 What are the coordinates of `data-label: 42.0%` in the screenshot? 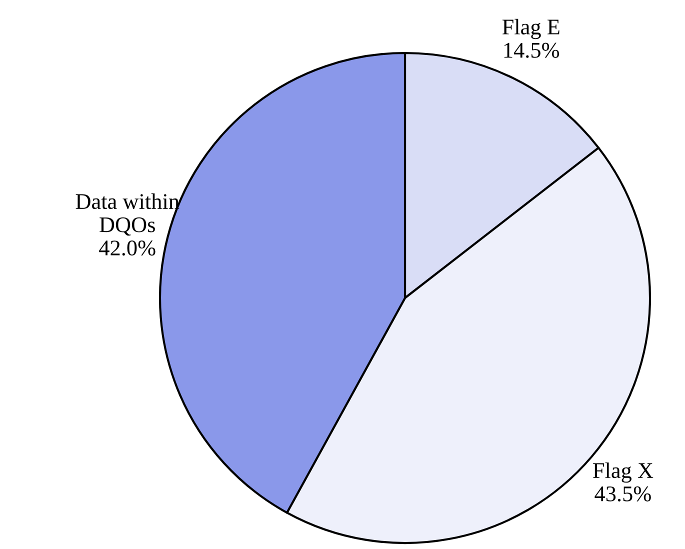 It's located at (127, 248).